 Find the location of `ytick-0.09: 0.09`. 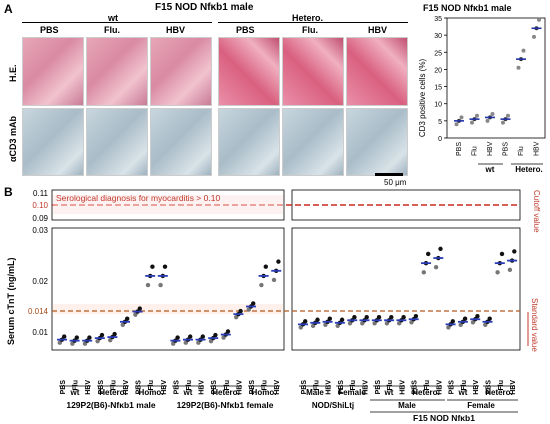

ytick-0.09: 0.09 is located at coordinates (40, 218).